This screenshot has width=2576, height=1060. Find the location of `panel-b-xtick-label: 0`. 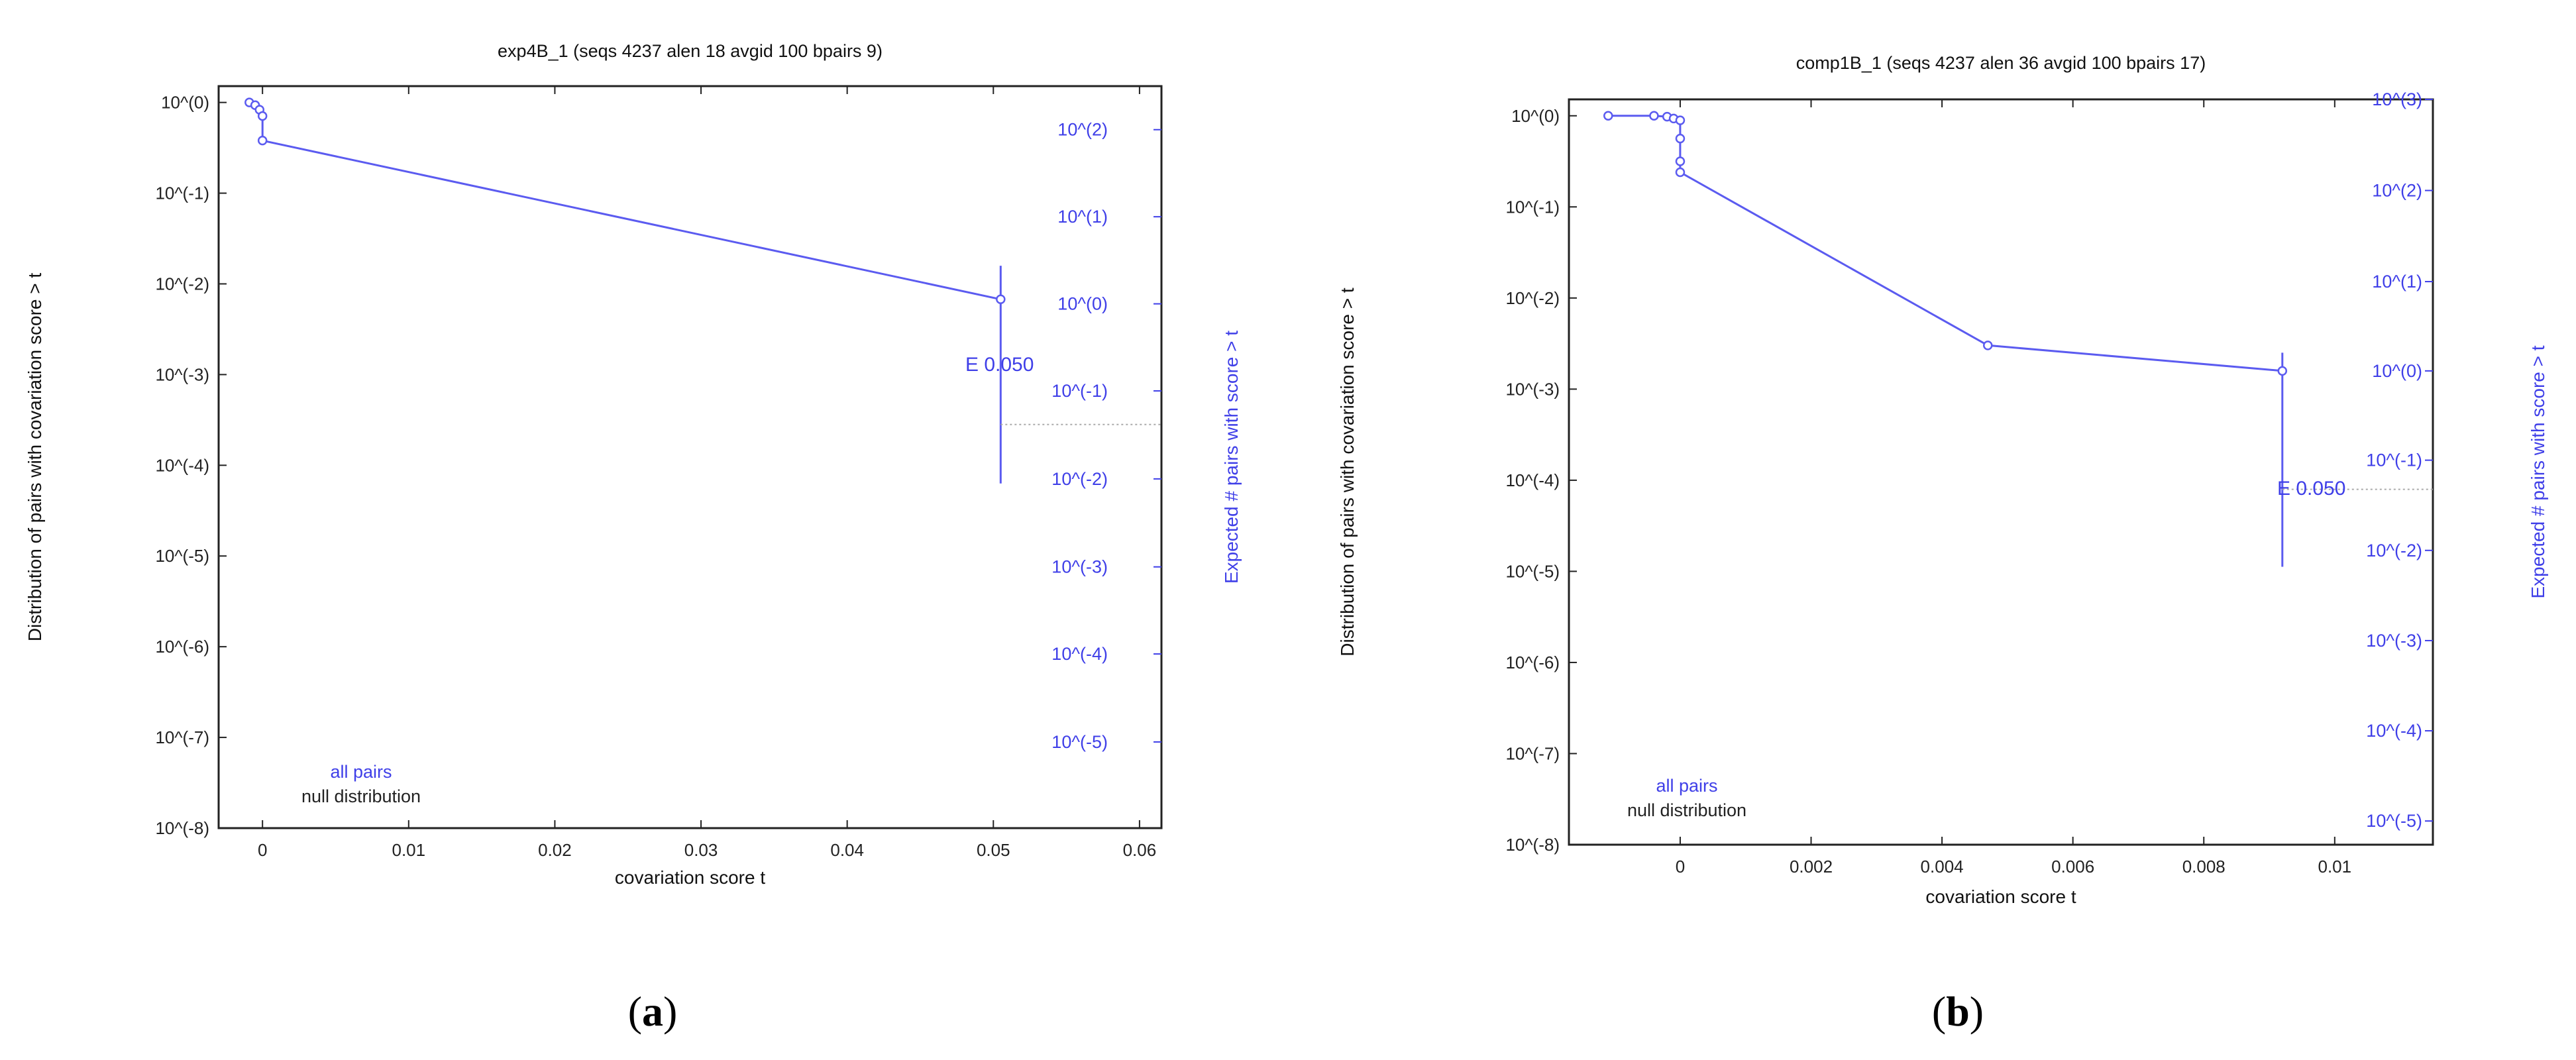

panel-b-xtick-label: 0 is located at coordinates (1680, 867).